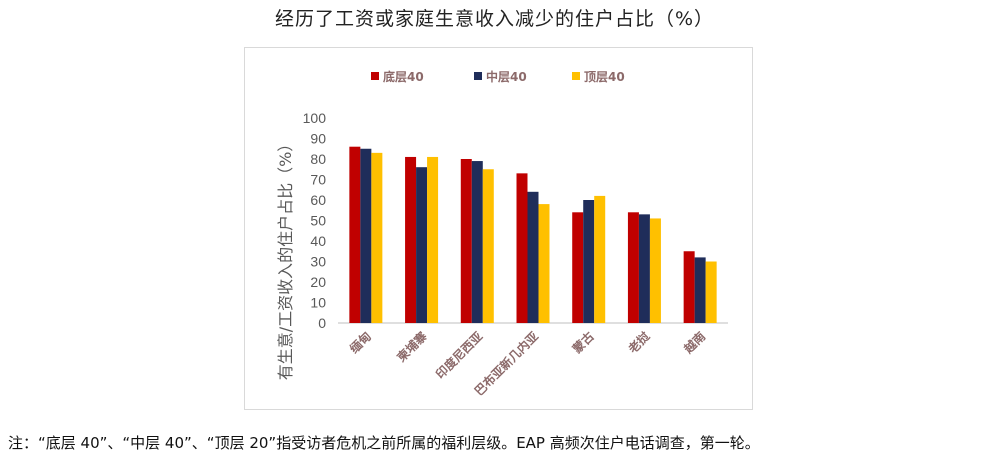 The width and height of the screenshot is (989, 462). Describe the element at coordinates (318, 200) in the screenshot. I see `y-tick-label: 60` at that location.